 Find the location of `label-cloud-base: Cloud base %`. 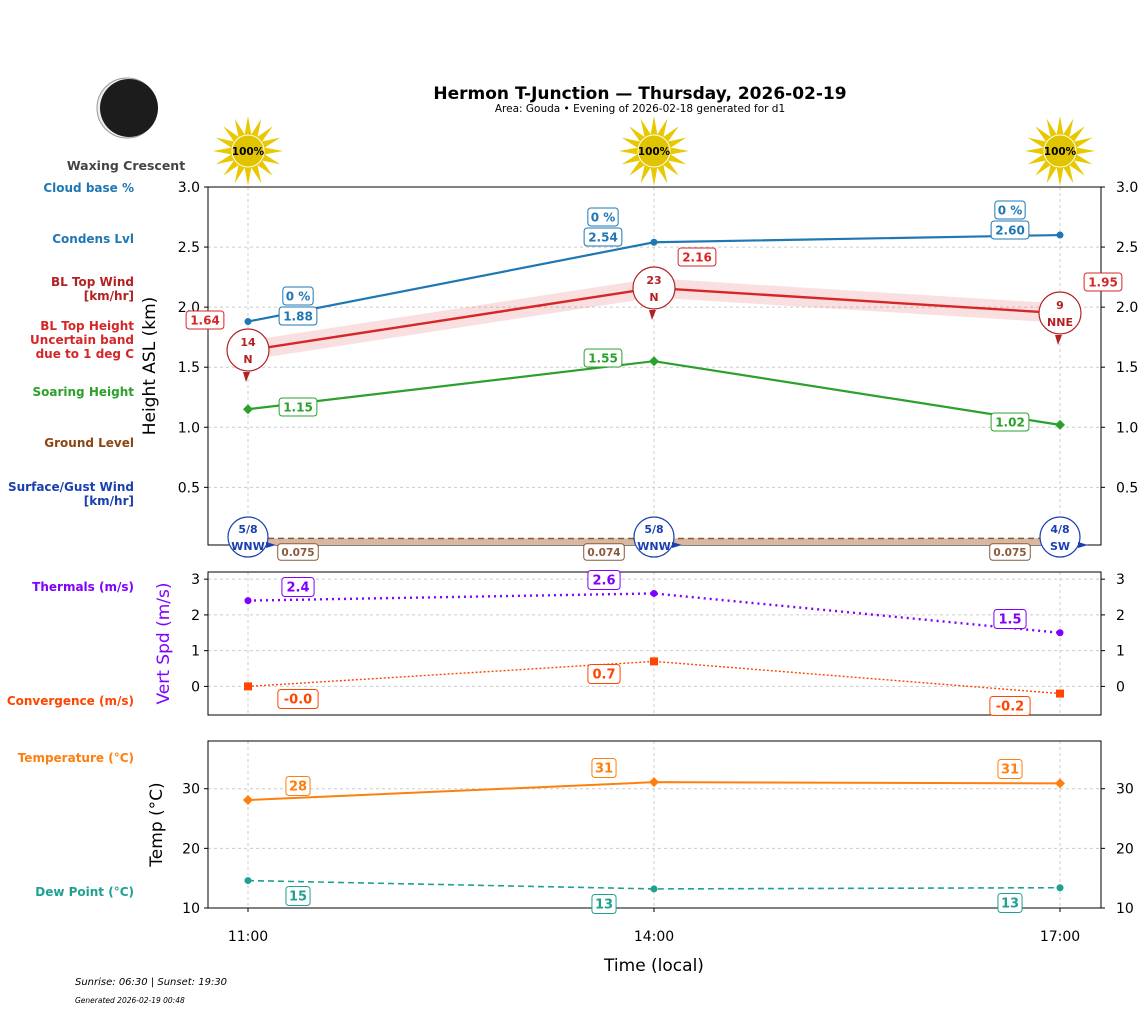

label-cloud-base: Cloud base % is located at coordinates (88, 188).